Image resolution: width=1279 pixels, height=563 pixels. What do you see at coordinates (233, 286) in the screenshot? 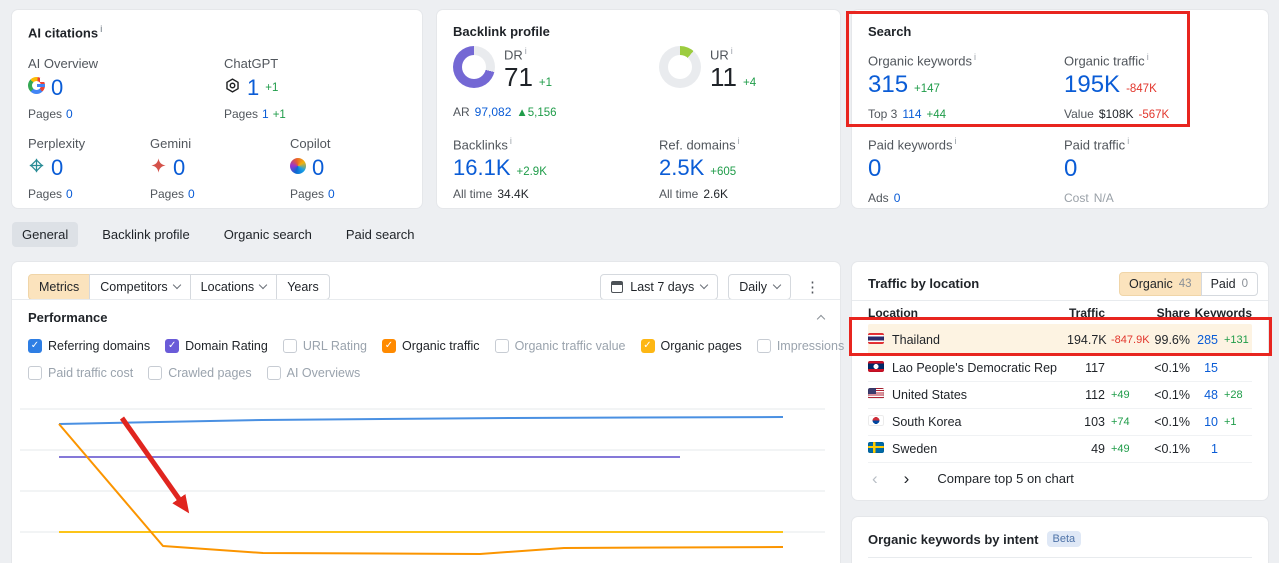
I see `locations-filter-button: Locations` at bounding box center [233, 286].